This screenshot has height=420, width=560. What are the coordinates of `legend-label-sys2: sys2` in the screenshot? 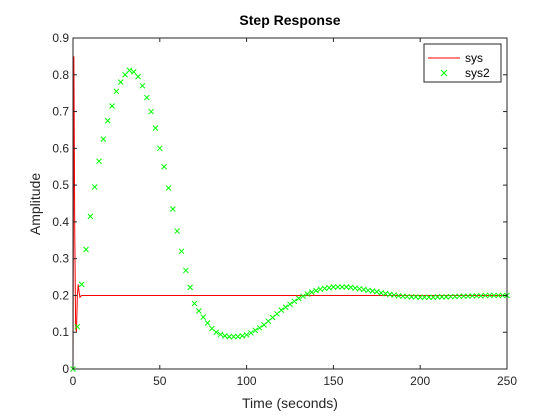 It's located at (477, 73).